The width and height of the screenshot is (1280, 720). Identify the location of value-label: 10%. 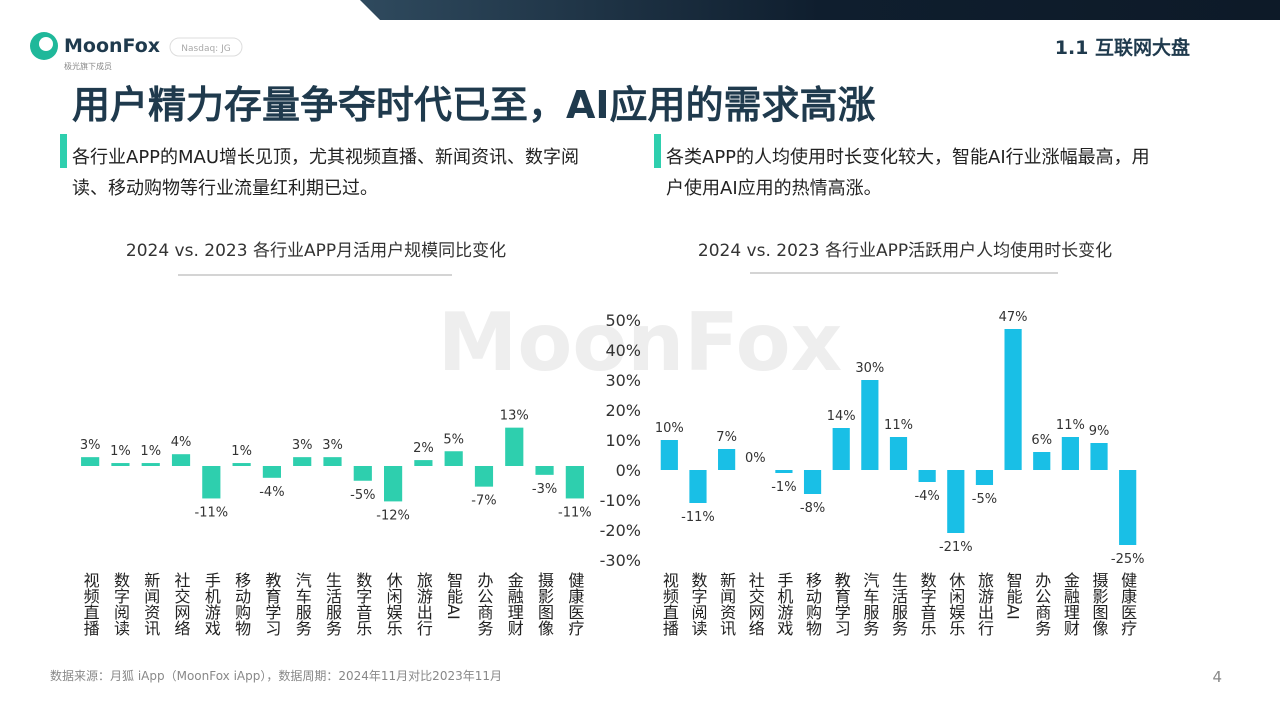
(669, 428).